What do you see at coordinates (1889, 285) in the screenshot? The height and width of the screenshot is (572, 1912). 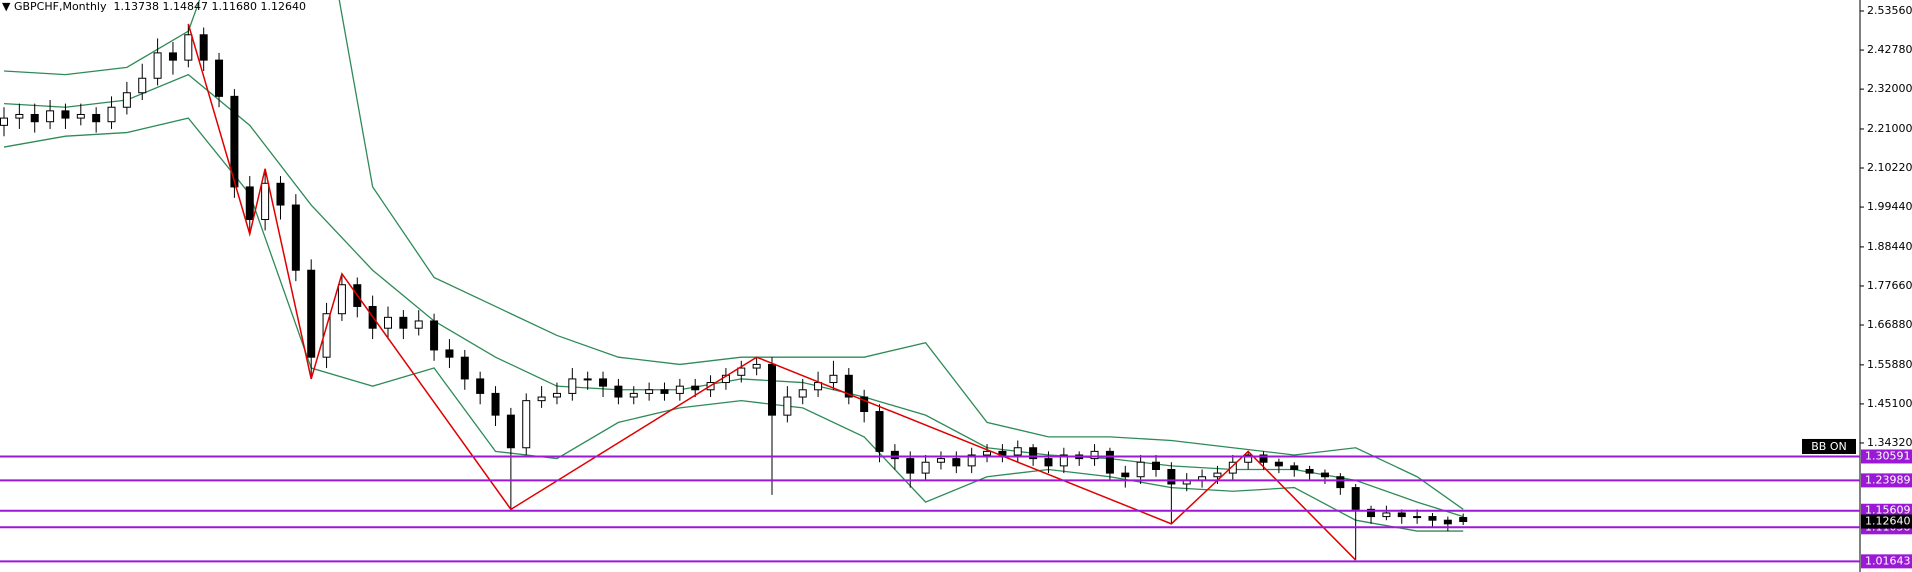 I see `y-tick-label: 1.77660` at bounding box center [1889, 285].